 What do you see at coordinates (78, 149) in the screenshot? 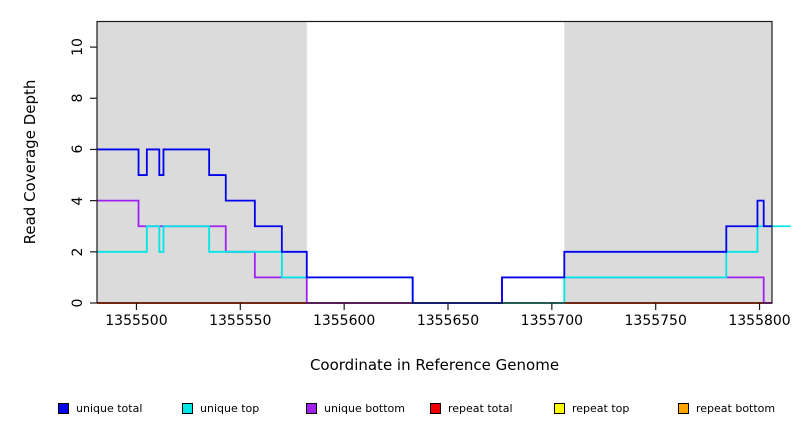
I see `y-tick-label: 6` at bounding box center [78, 149].